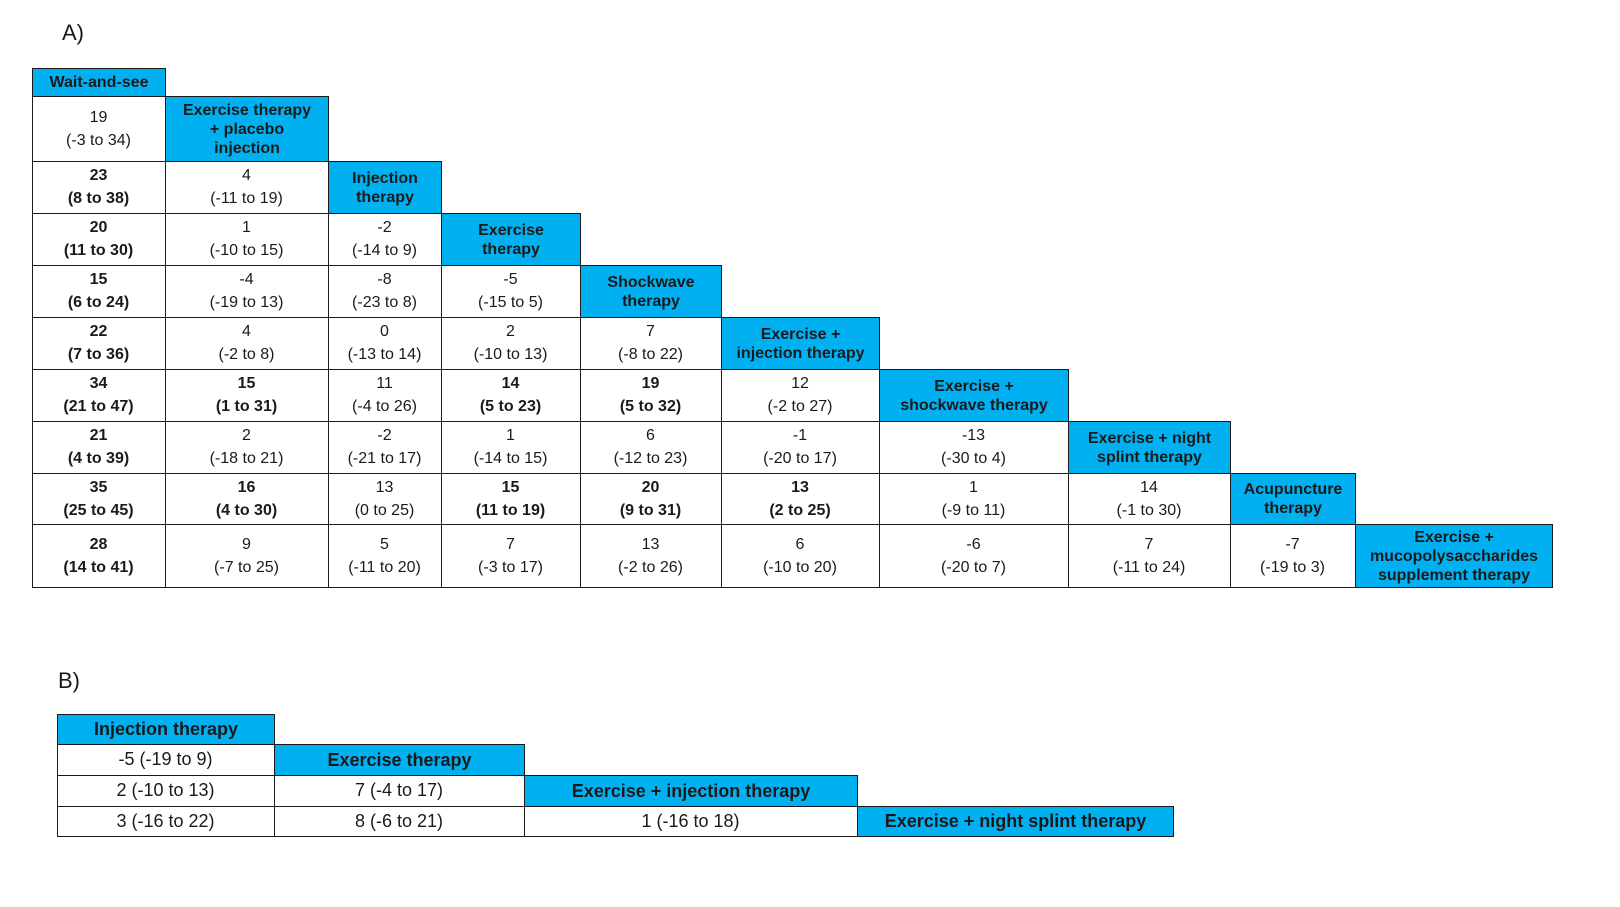  Describe the element at coordinates (98, 544) in the screenshot. I see `estimate-value: 28` at that location.